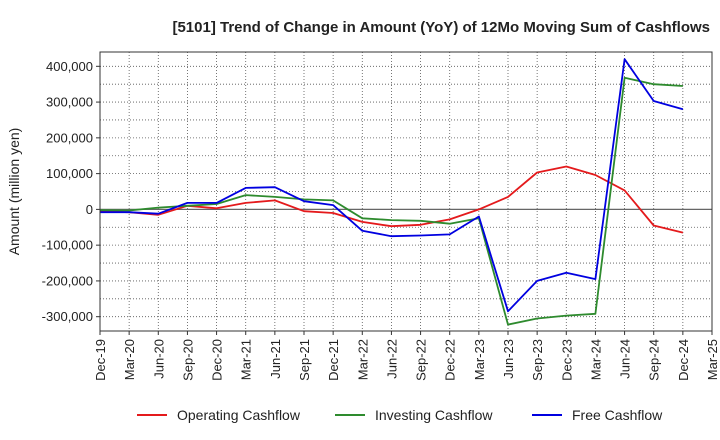  I want to click on x-tick-label: Mar-23, so click(479, 359).